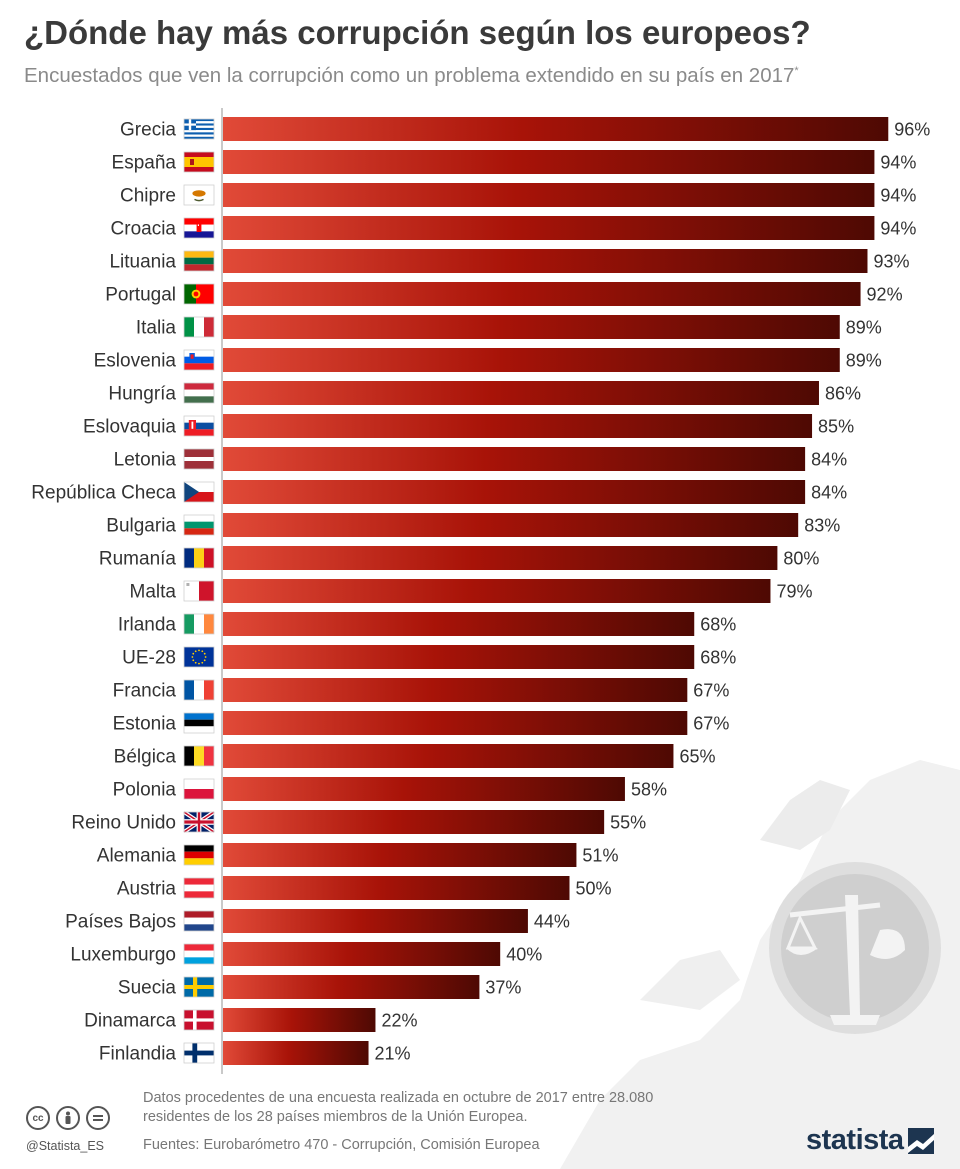 Image resolution: width=960 pixels, height=1169 pixels. What do you see at coordinates (480, 459) in the screenshot?
I see `bar-row: Letonia 84%` at bounding box center [480, 459].